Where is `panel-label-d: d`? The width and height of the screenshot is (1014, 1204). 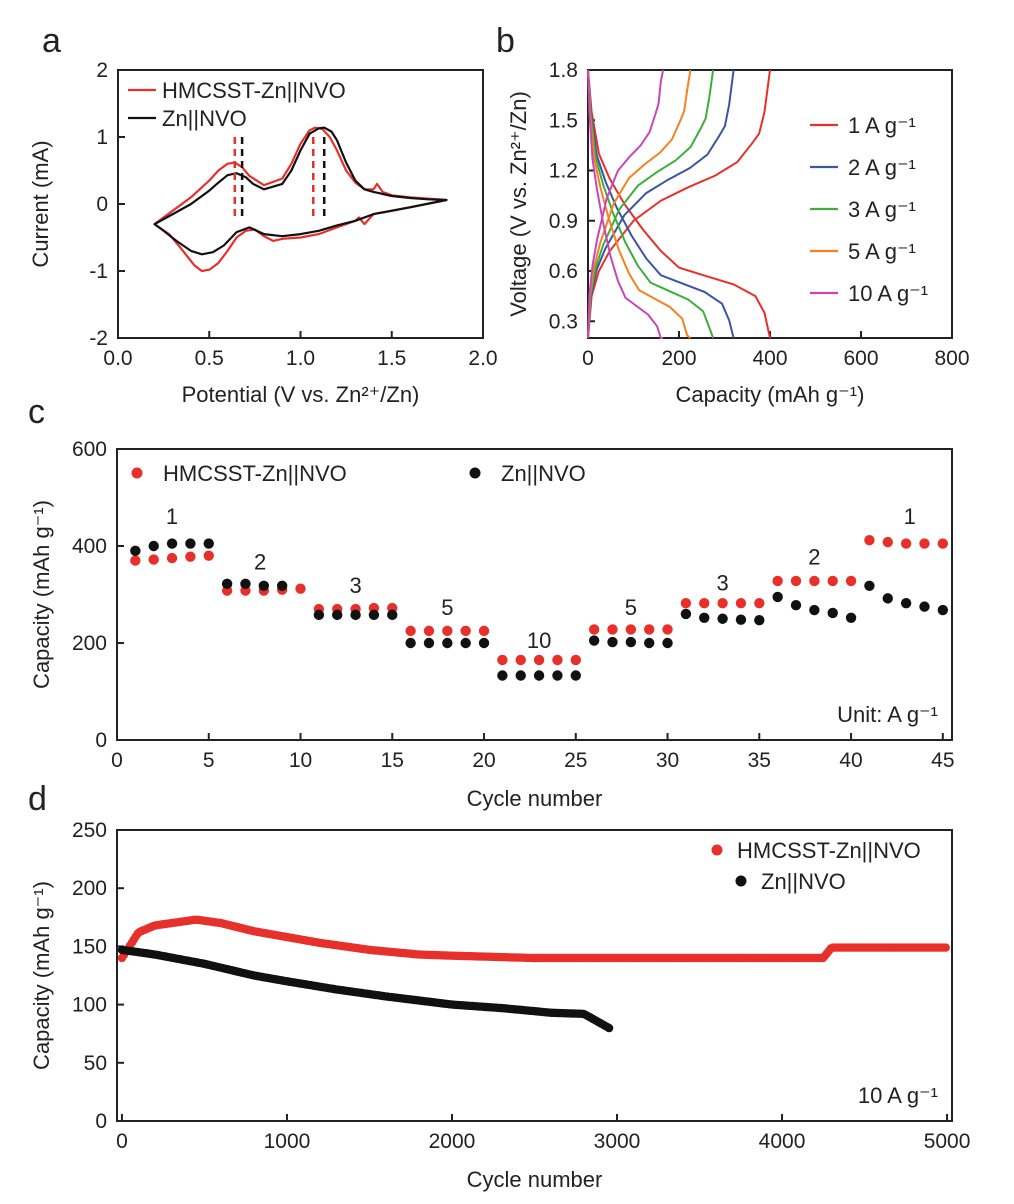 panel-label-d: d is located at coordinates (37, 799).